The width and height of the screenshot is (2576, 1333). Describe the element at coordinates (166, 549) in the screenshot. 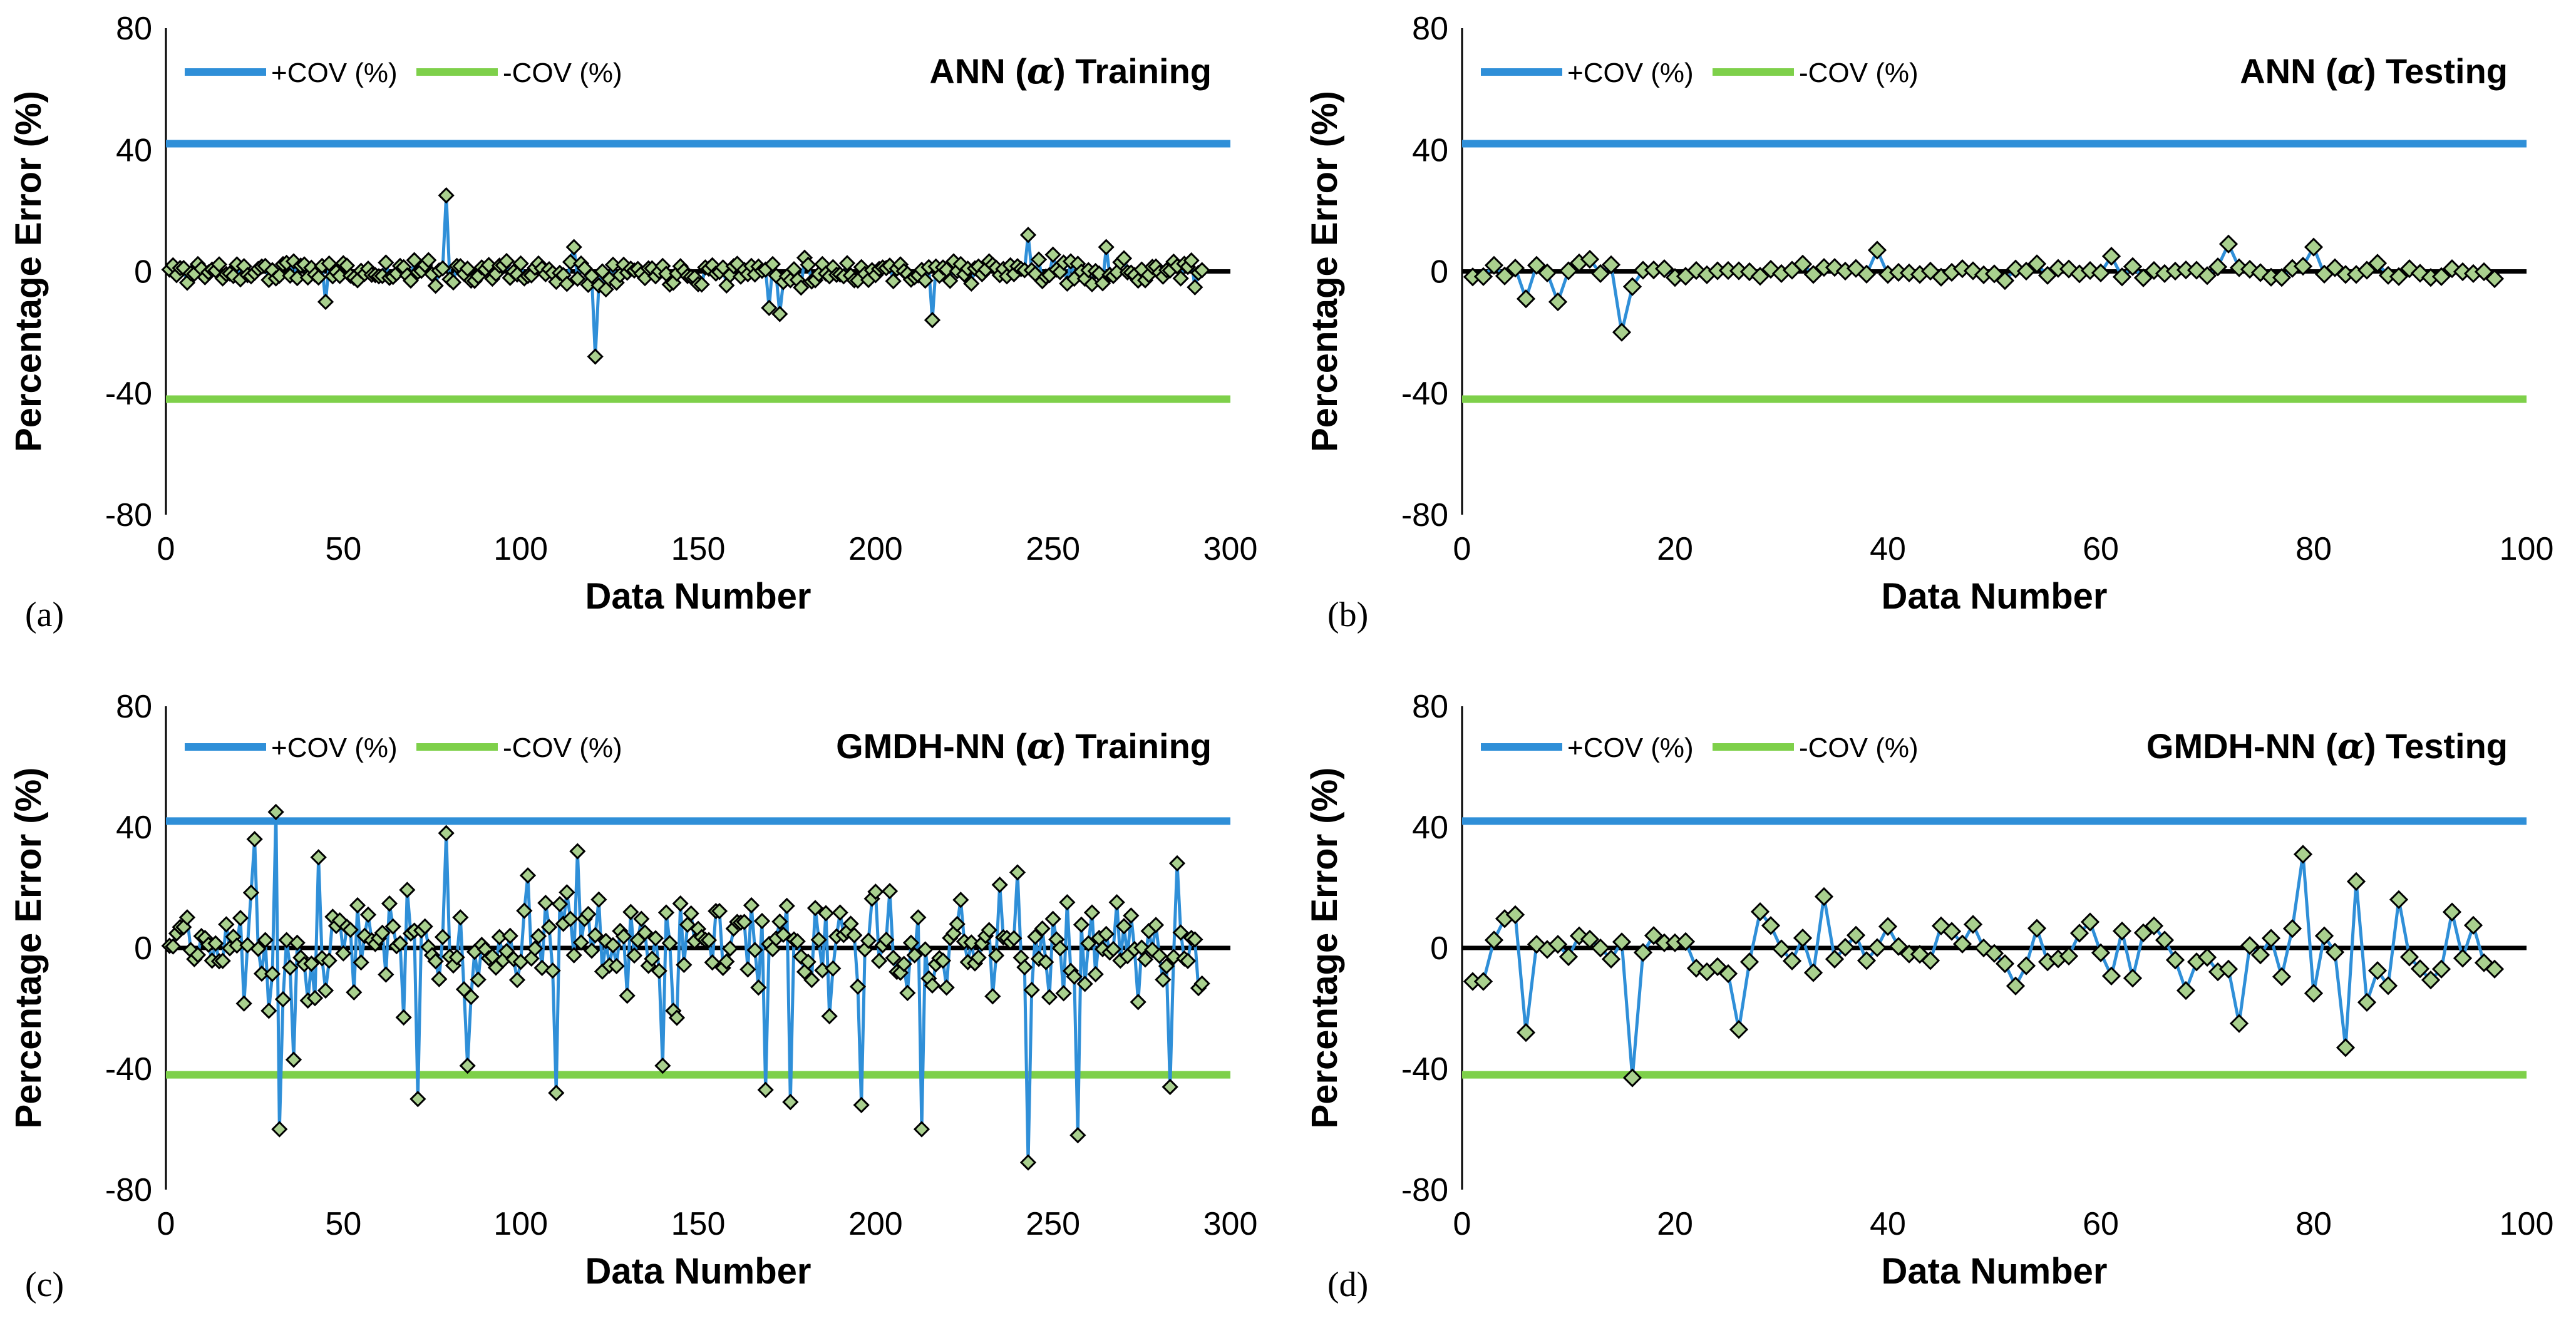

I see `x-tick-label: 0` at that location.